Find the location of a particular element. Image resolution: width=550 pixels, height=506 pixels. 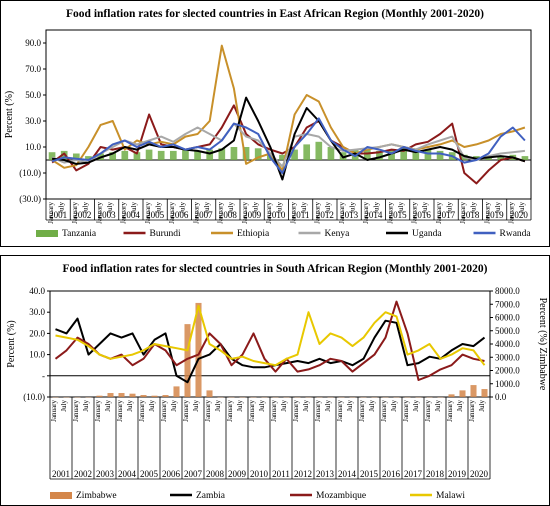

y2-tick-label: 5000.0 is located at coordinates (507, 331).